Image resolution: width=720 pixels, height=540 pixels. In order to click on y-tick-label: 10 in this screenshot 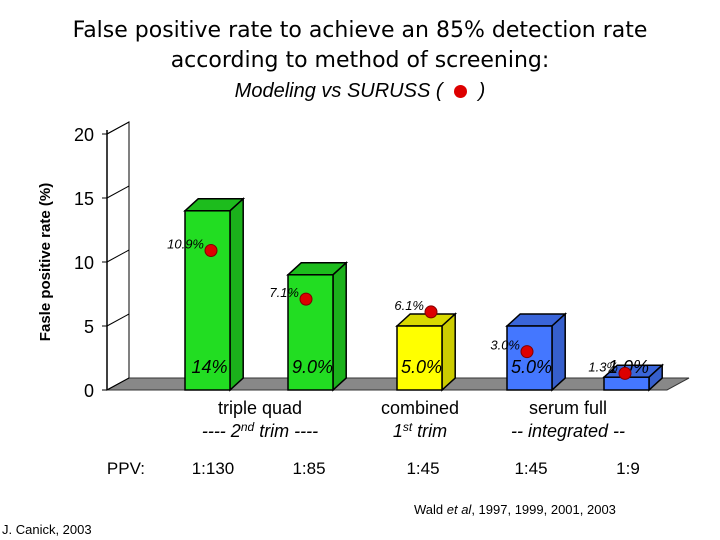, I will do `click(84, 263)`.